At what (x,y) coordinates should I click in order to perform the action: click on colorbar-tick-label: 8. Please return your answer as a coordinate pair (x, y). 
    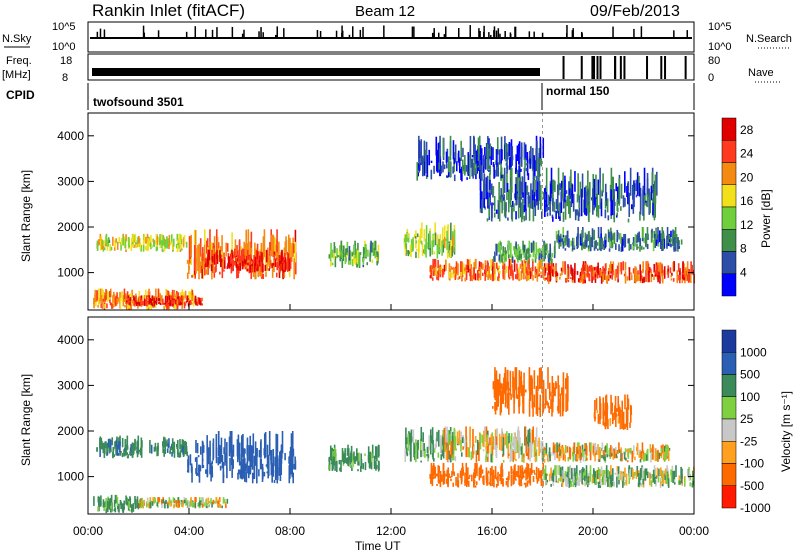
    Looking at the image, I should click on (743, 249).